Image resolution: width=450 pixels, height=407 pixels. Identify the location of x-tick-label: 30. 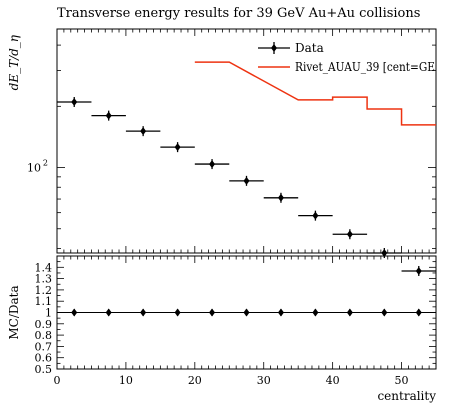
(264, 380).